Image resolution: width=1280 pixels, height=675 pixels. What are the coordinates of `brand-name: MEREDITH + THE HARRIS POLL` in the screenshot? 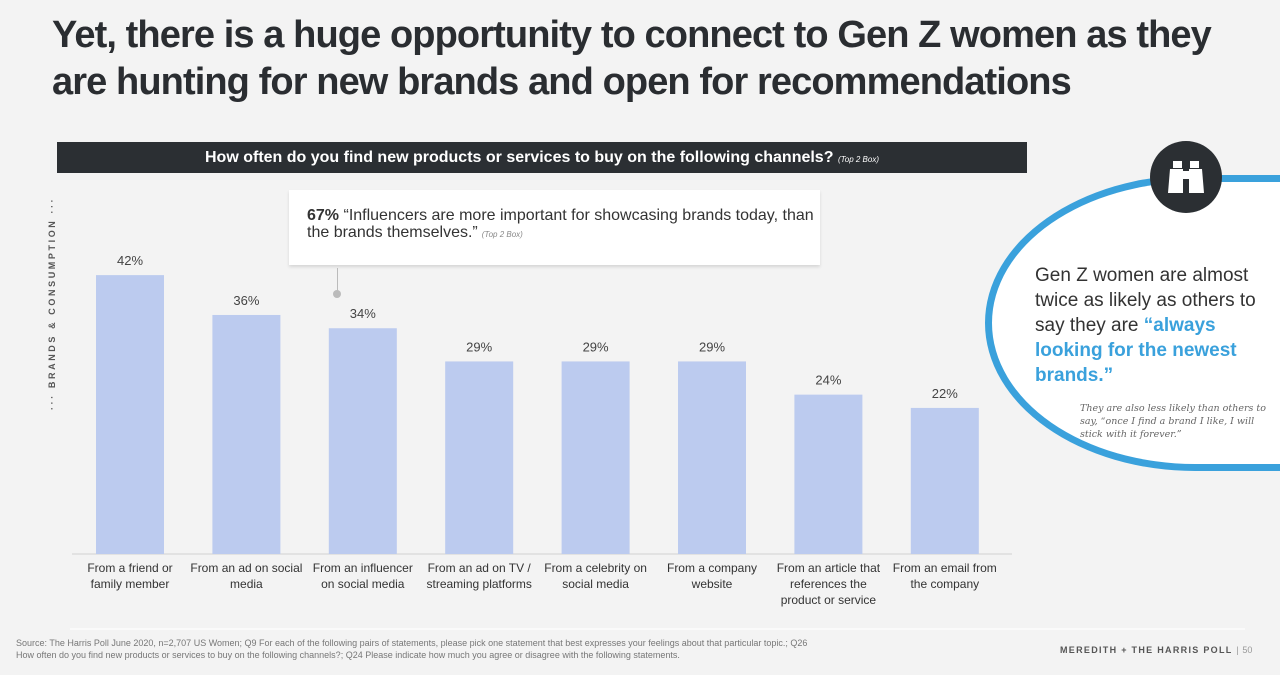 It's located at (1146, 650).